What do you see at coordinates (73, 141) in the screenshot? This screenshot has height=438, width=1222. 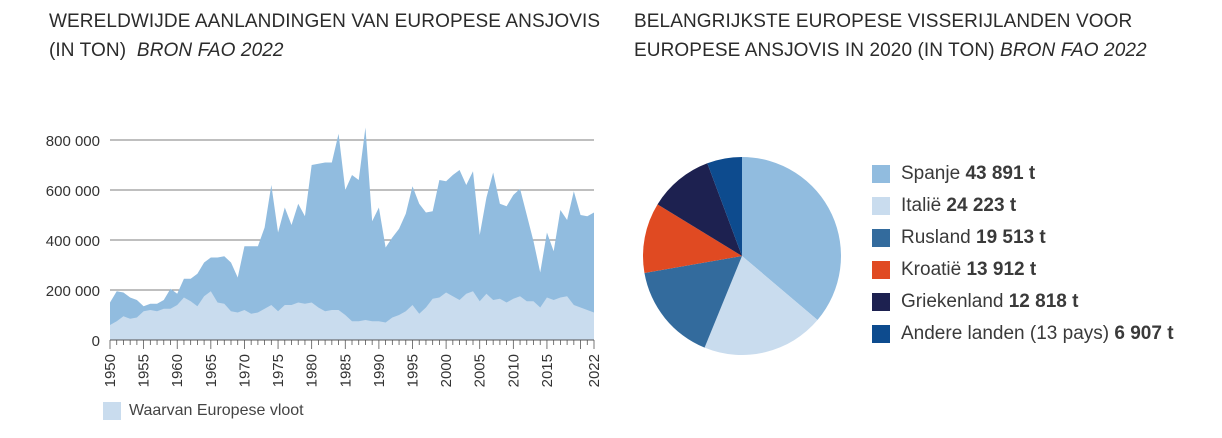 I see `y-tick-label: 800 000` at bounding box center [73, 141].